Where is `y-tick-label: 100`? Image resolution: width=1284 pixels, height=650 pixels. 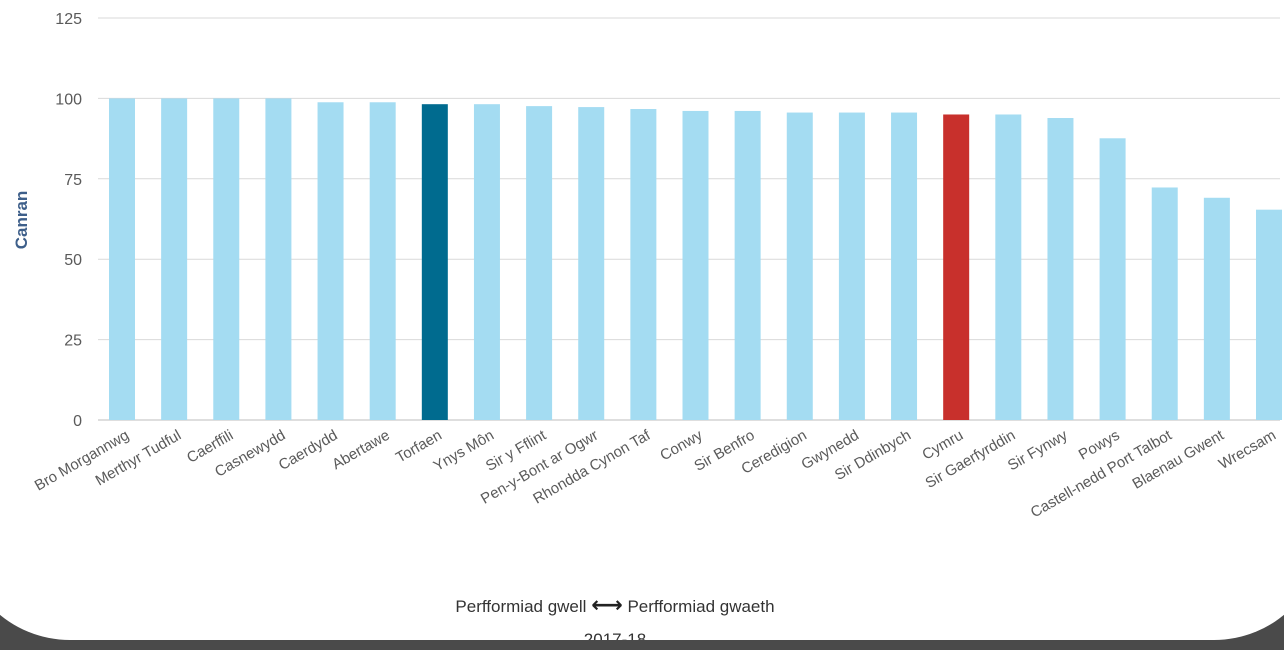
y-tick-label: 100 is located at coordinates (68, 99).